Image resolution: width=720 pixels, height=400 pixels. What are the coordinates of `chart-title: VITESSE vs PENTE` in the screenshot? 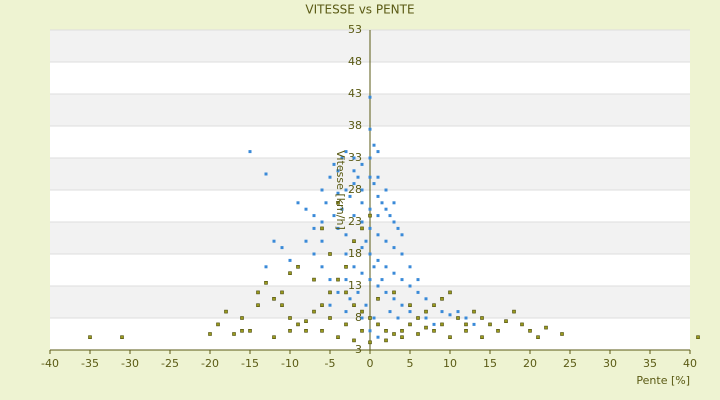 It's located at (359, 10).